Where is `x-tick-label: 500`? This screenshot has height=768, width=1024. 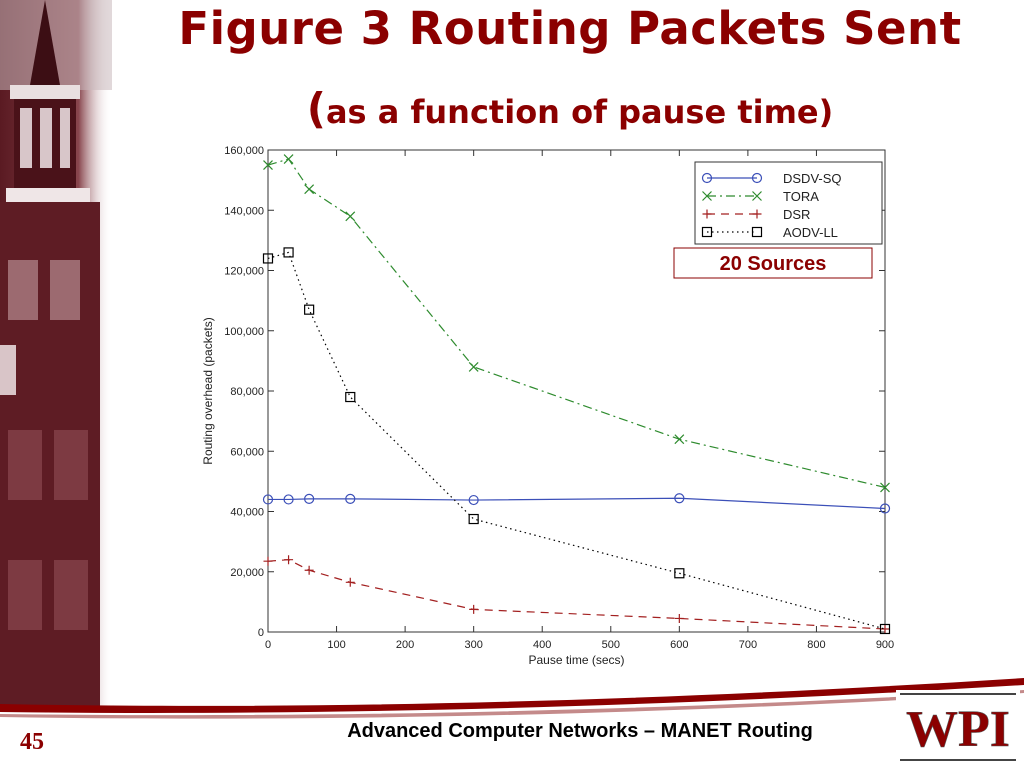
x-tick-label: 500 is located at coordinates (611, 645).